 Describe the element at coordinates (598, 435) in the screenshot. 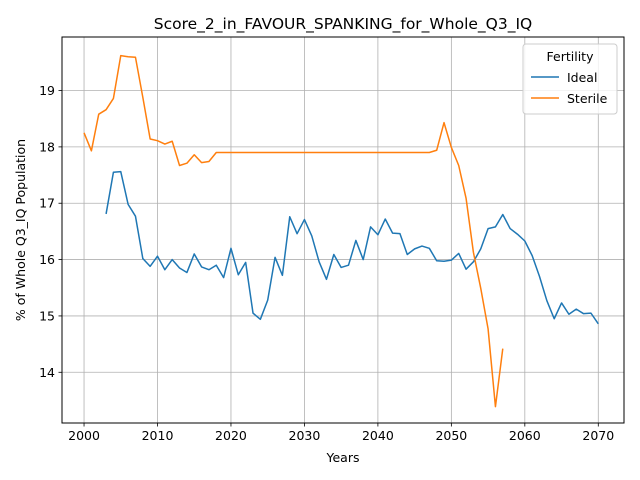

I see `x-tick-label: 2070` at that location.